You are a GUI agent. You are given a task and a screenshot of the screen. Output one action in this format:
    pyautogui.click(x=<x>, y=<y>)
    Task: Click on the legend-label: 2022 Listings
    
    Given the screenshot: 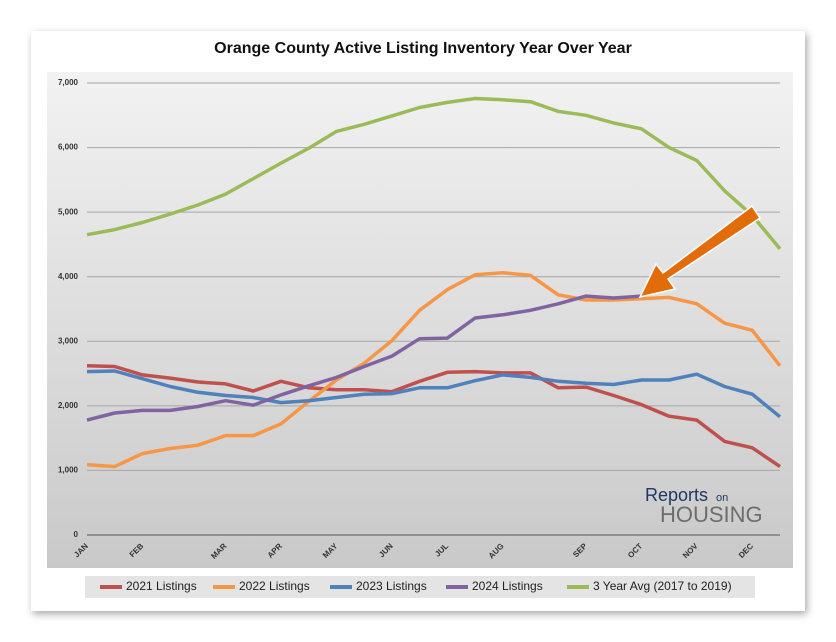 What is the action you would take?
    pyautogui.click(x=274, y=586)
    